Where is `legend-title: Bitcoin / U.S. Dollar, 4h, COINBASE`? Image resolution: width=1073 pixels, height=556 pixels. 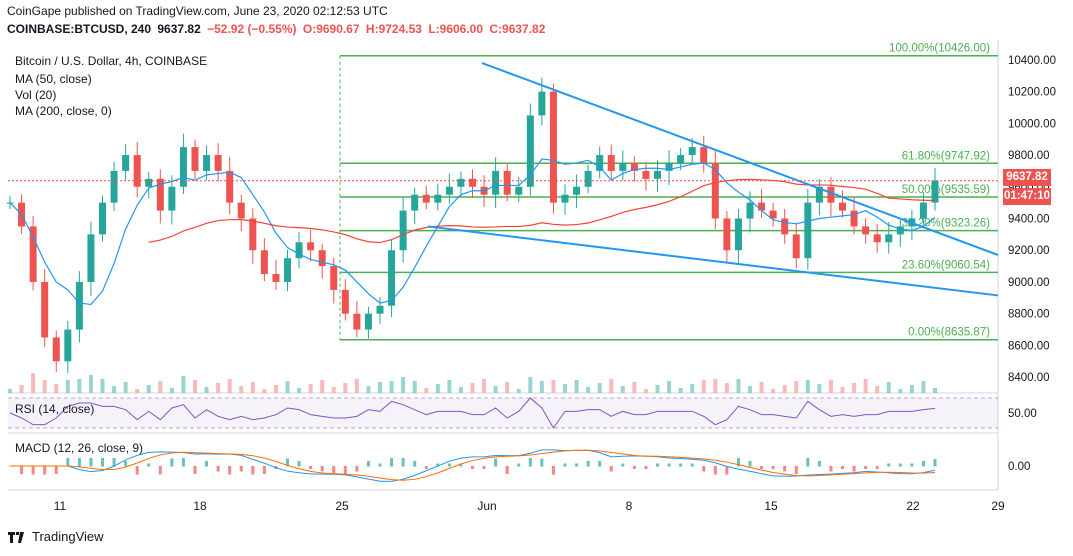
legend-title: Bitcoin / U.S. Dollar, 4h, COINBASE is located at coordinates (111, 61).